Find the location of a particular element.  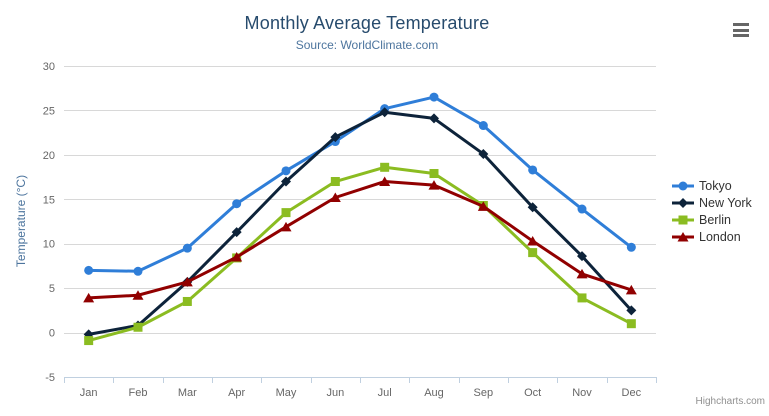

x-axis-label: May is located at coordinates (286, 393).